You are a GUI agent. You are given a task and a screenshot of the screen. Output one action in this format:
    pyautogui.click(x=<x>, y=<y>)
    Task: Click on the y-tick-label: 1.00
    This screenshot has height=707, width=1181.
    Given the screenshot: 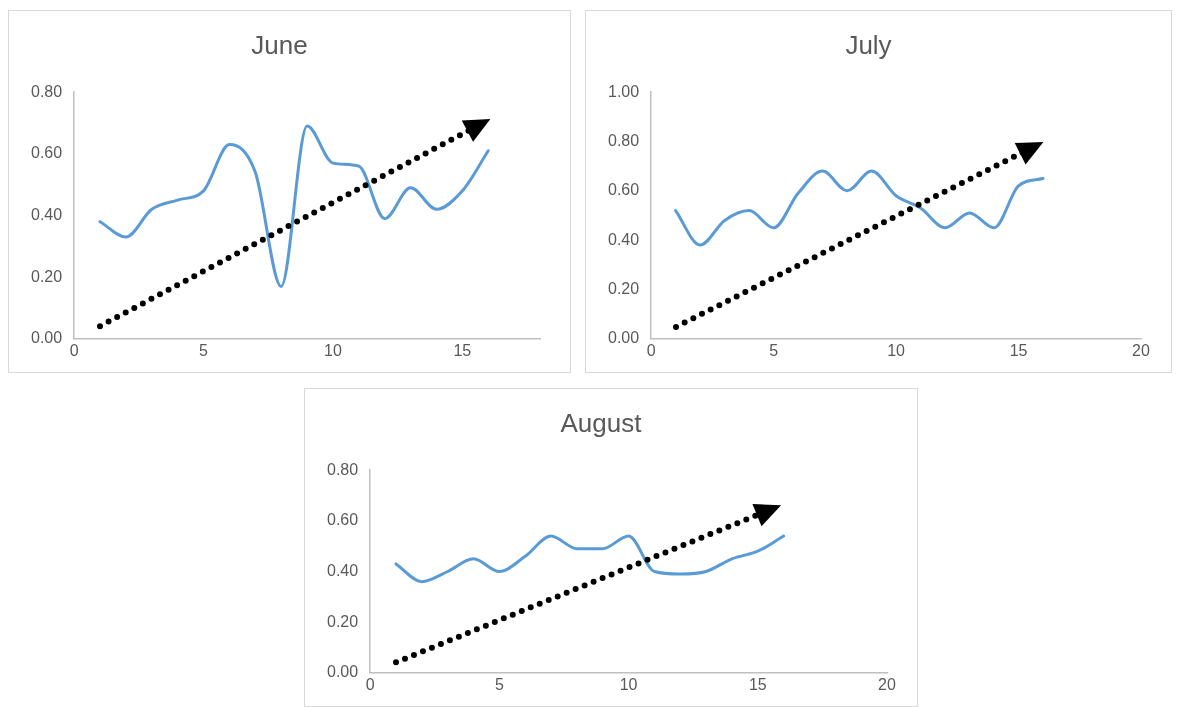 What is the action you would take?
    pyautogui.click(x=624, y=91)
    